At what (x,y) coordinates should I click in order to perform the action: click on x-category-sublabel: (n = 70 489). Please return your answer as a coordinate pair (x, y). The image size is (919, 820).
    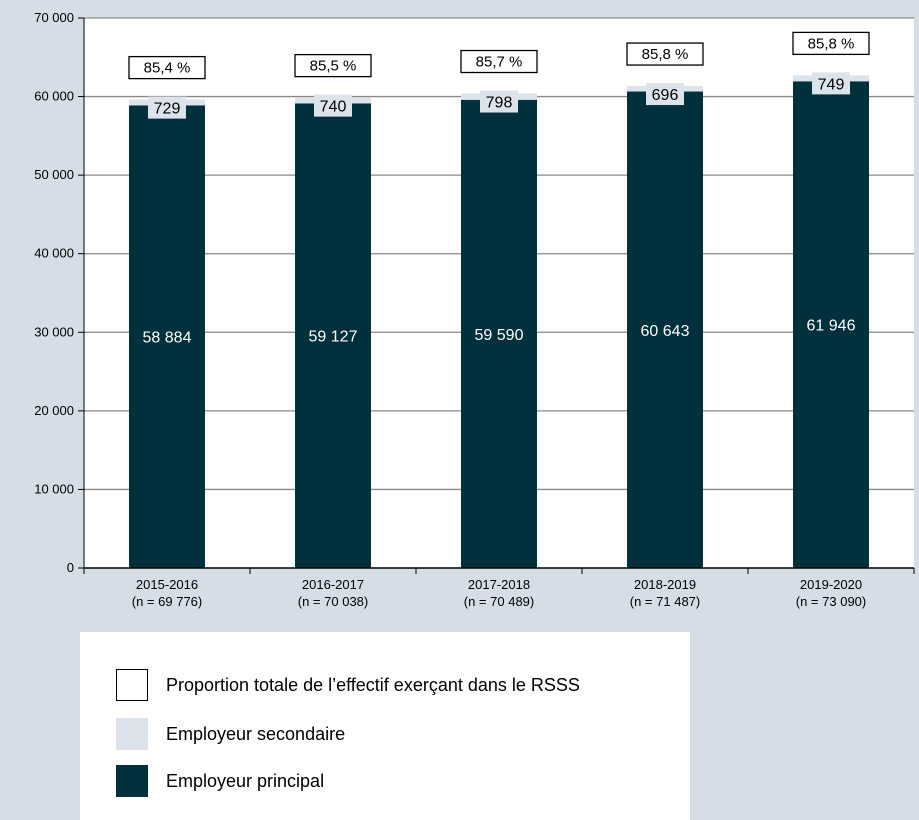
    Looking at the image, I should click on (499, 601).